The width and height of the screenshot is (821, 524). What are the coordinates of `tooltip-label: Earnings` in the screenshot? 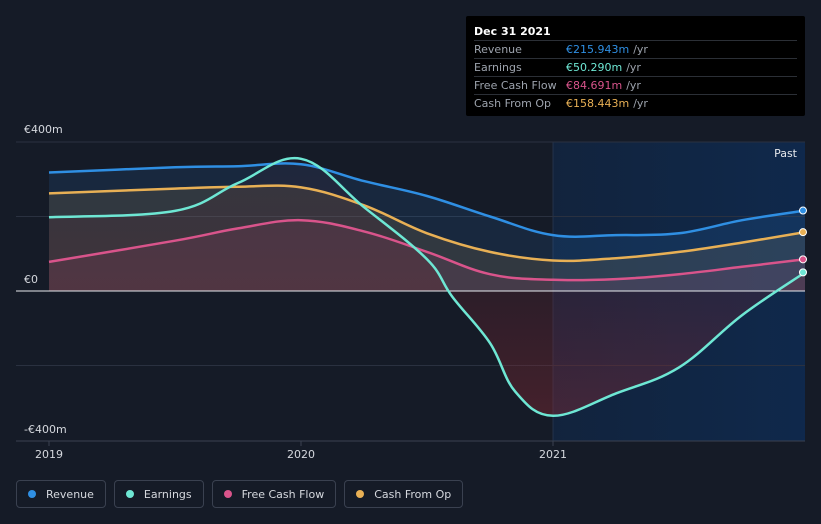 It's located at (498, 67).